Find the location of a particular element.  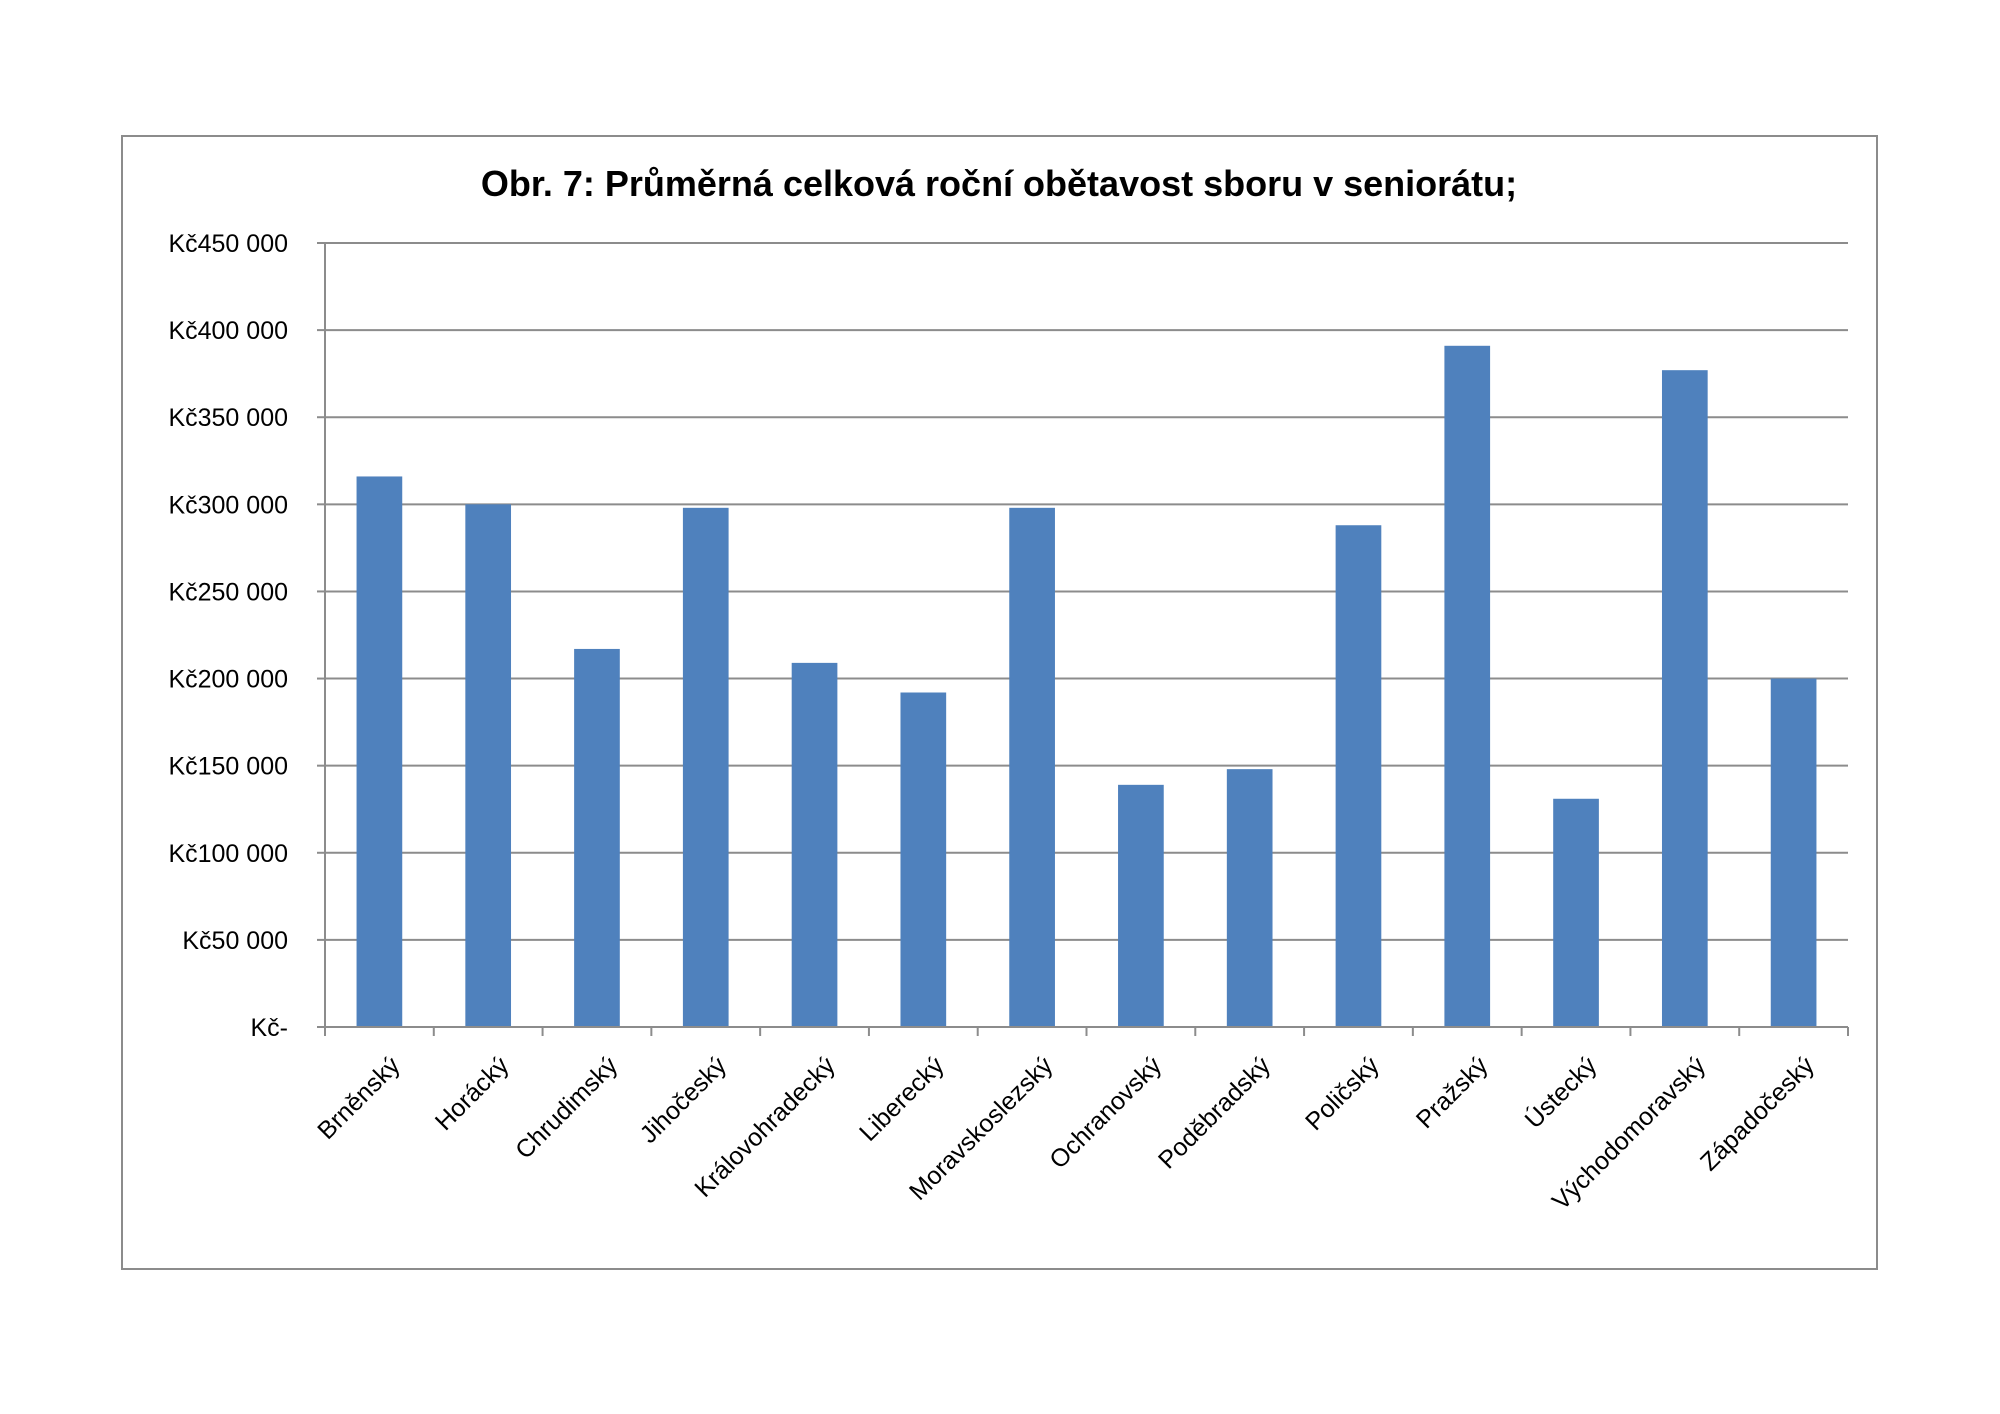

x-tick-label: Ústecký is located at coordinates (1561, 1092).